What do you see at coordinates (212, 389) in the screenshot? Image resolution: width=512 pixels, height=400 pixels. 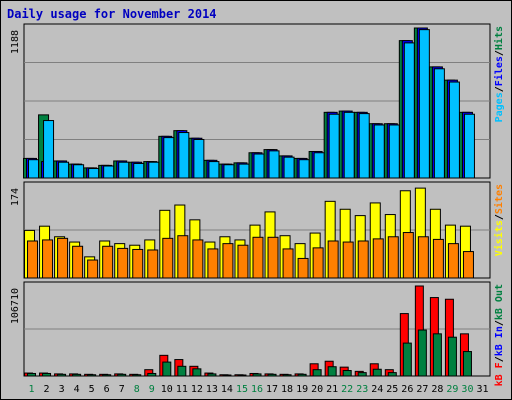 I see `x-tick-label-13: 13` at bounding box center [212, 389].